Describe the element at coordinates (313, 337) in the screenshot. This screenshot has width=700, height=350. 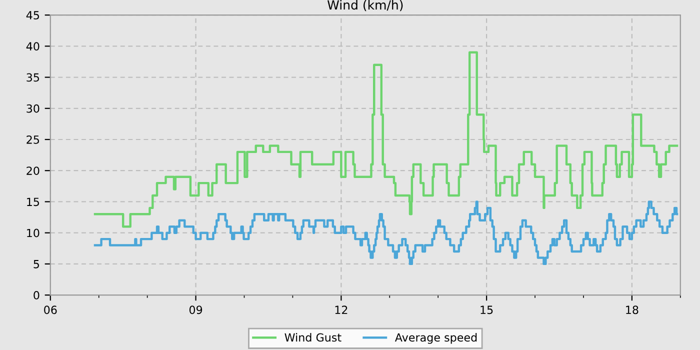
I see `legend-label: Wind Gust` at that location.